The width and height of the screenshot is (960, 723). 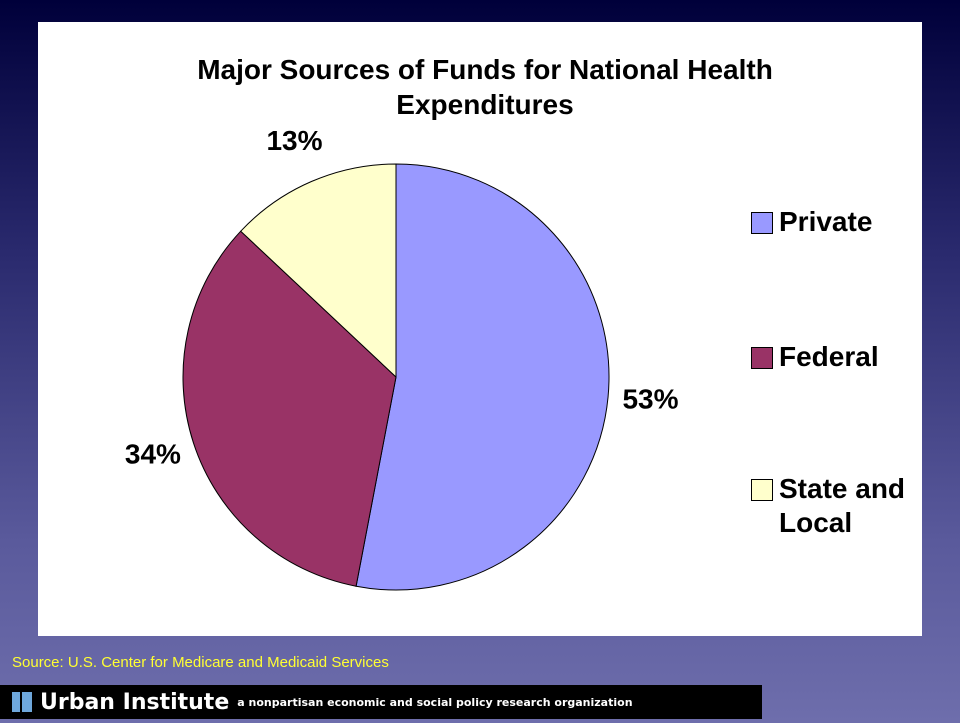 What do you see at coordinates (135, 702) in the screenshot?
I see `org-name: Urban Institute` at bounding box center [135, 702].